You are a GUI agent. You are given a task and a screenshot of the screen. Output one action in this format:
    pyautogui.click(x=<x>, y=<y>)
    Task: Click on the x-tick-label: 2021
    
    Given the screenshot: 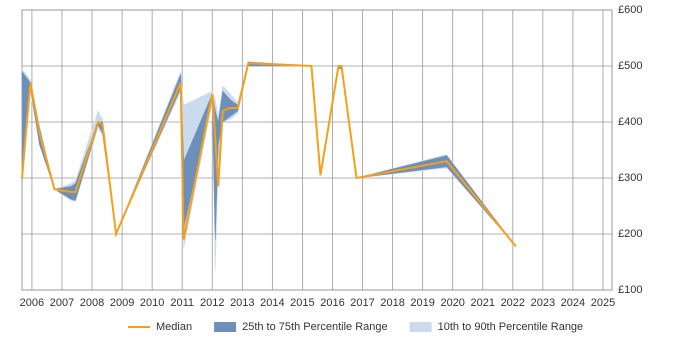 What is the action you would take?
    pyautogui.click(x=483, y=303)
    